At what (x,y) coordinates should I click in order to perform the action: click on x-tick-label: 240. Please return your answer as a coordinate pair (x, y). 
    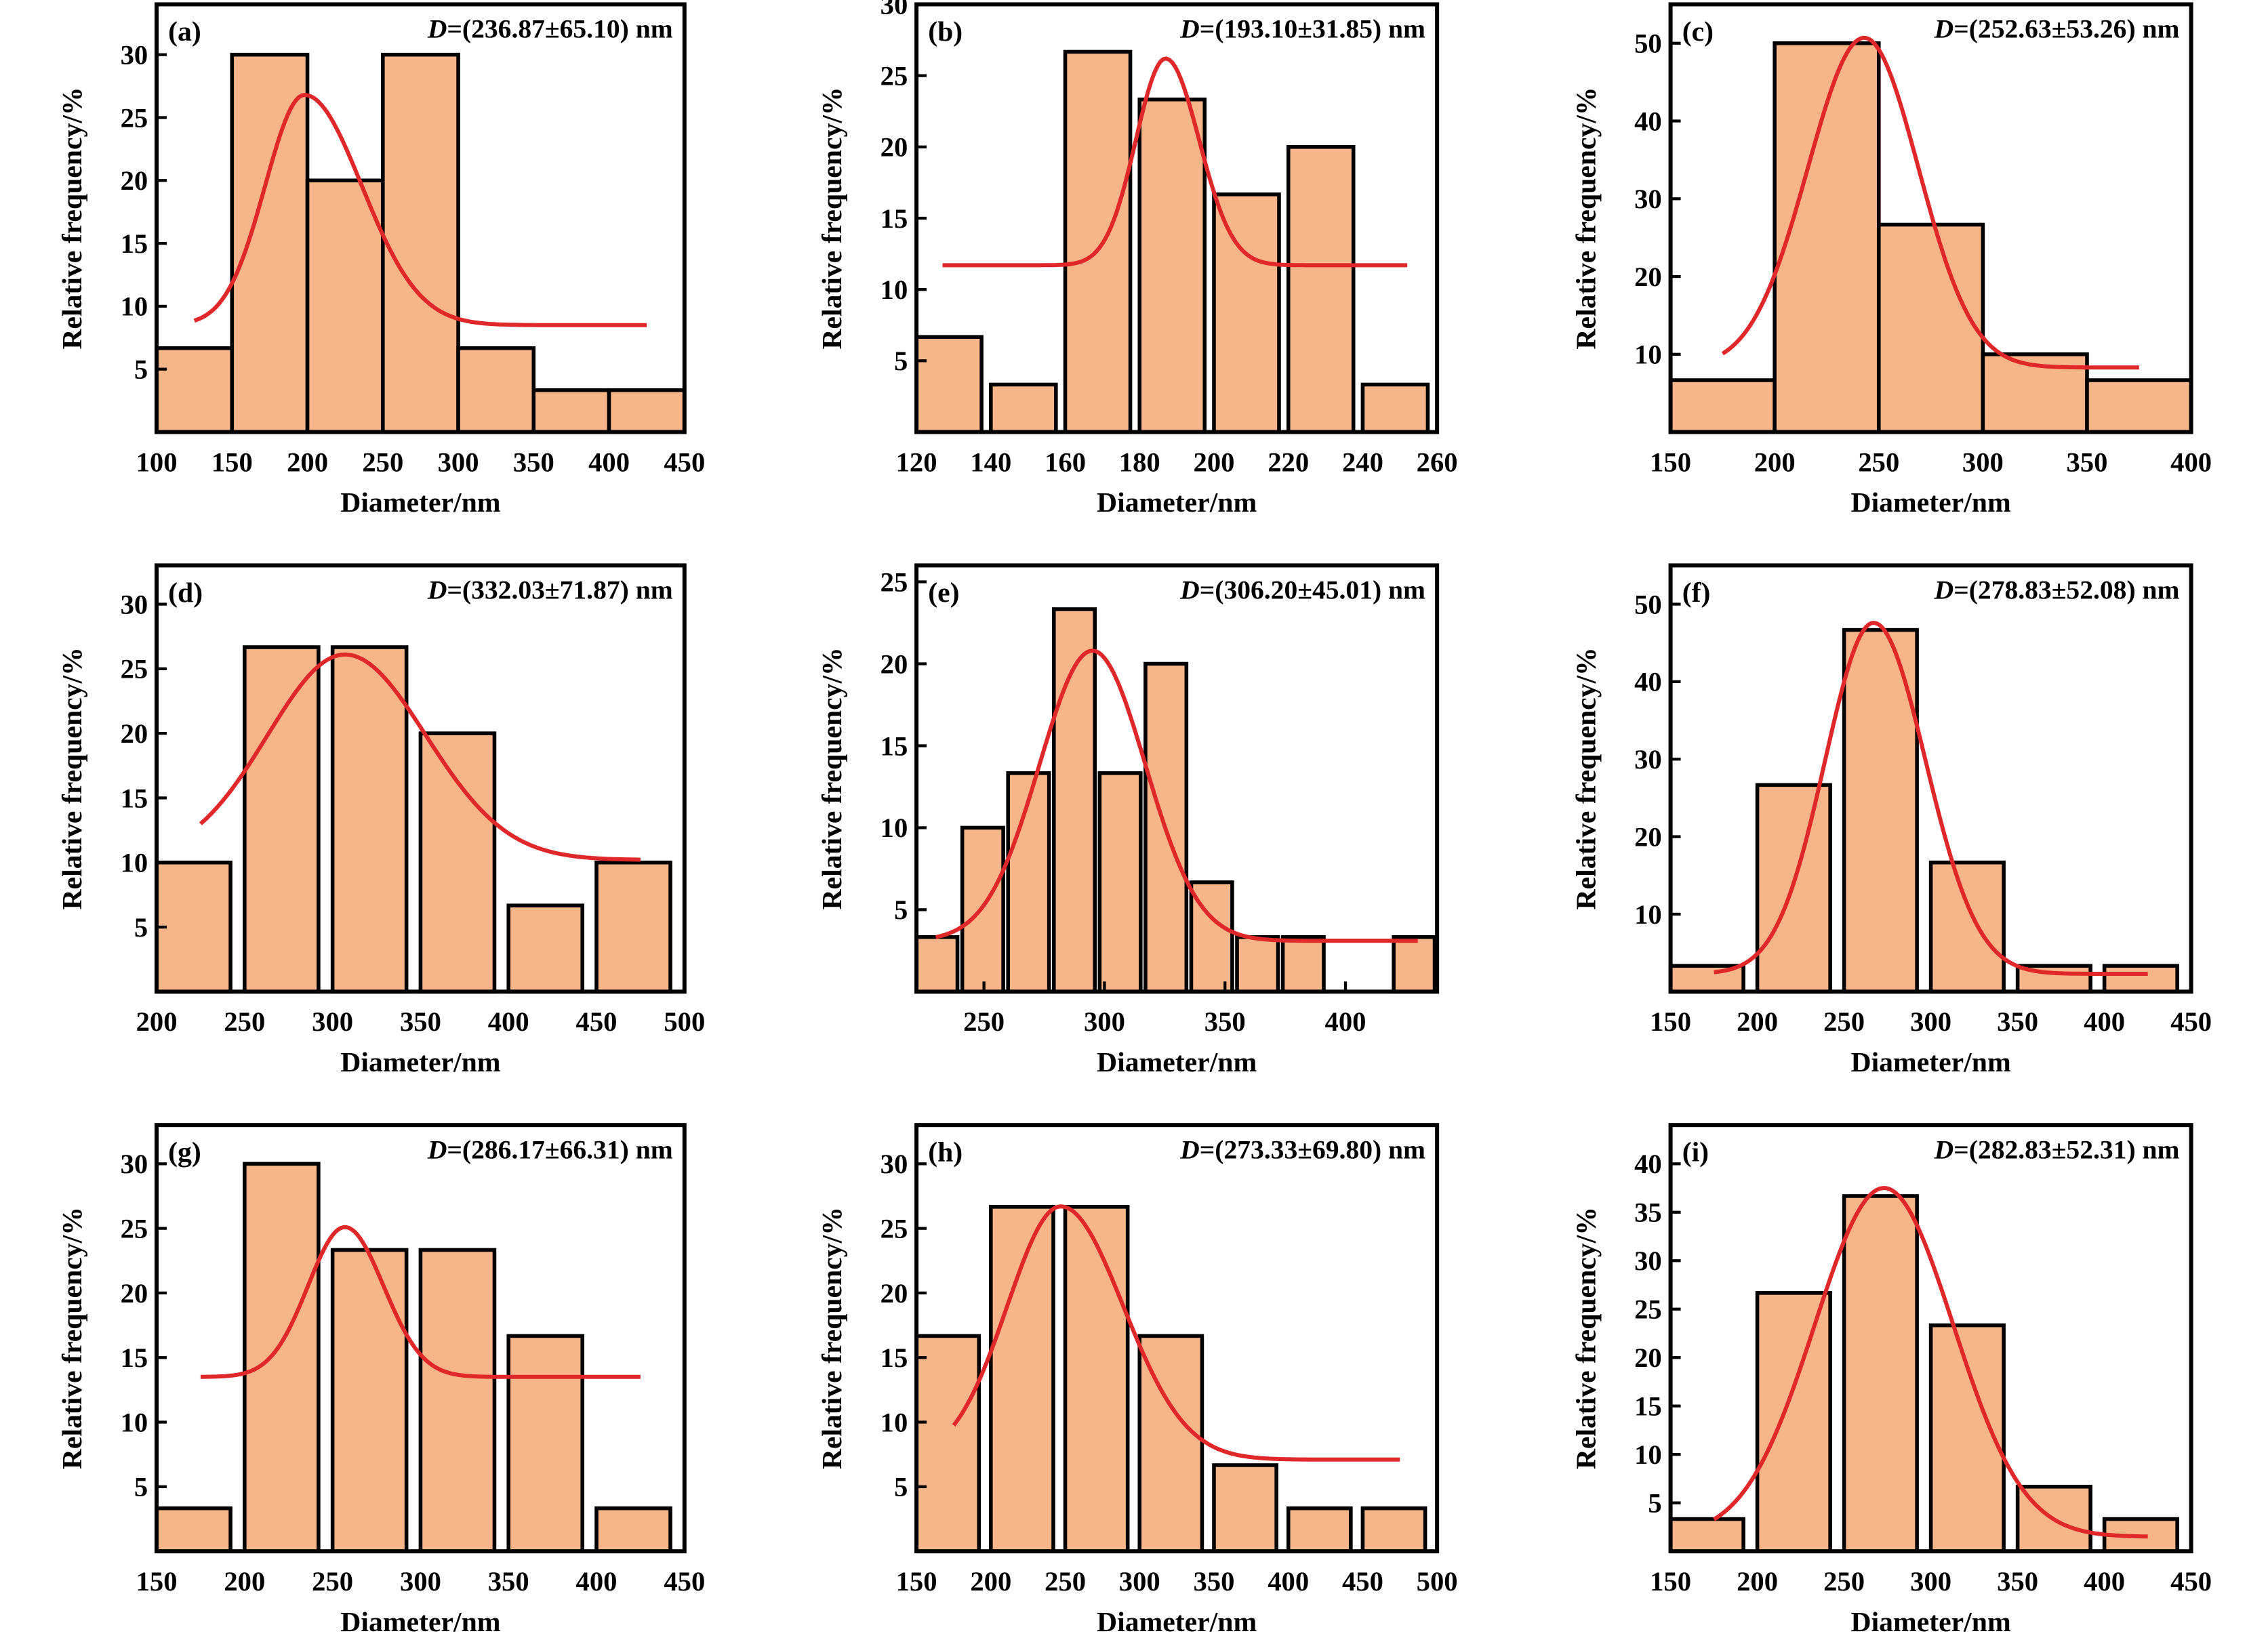
    Looking at the image, I should click on (1362, 462).